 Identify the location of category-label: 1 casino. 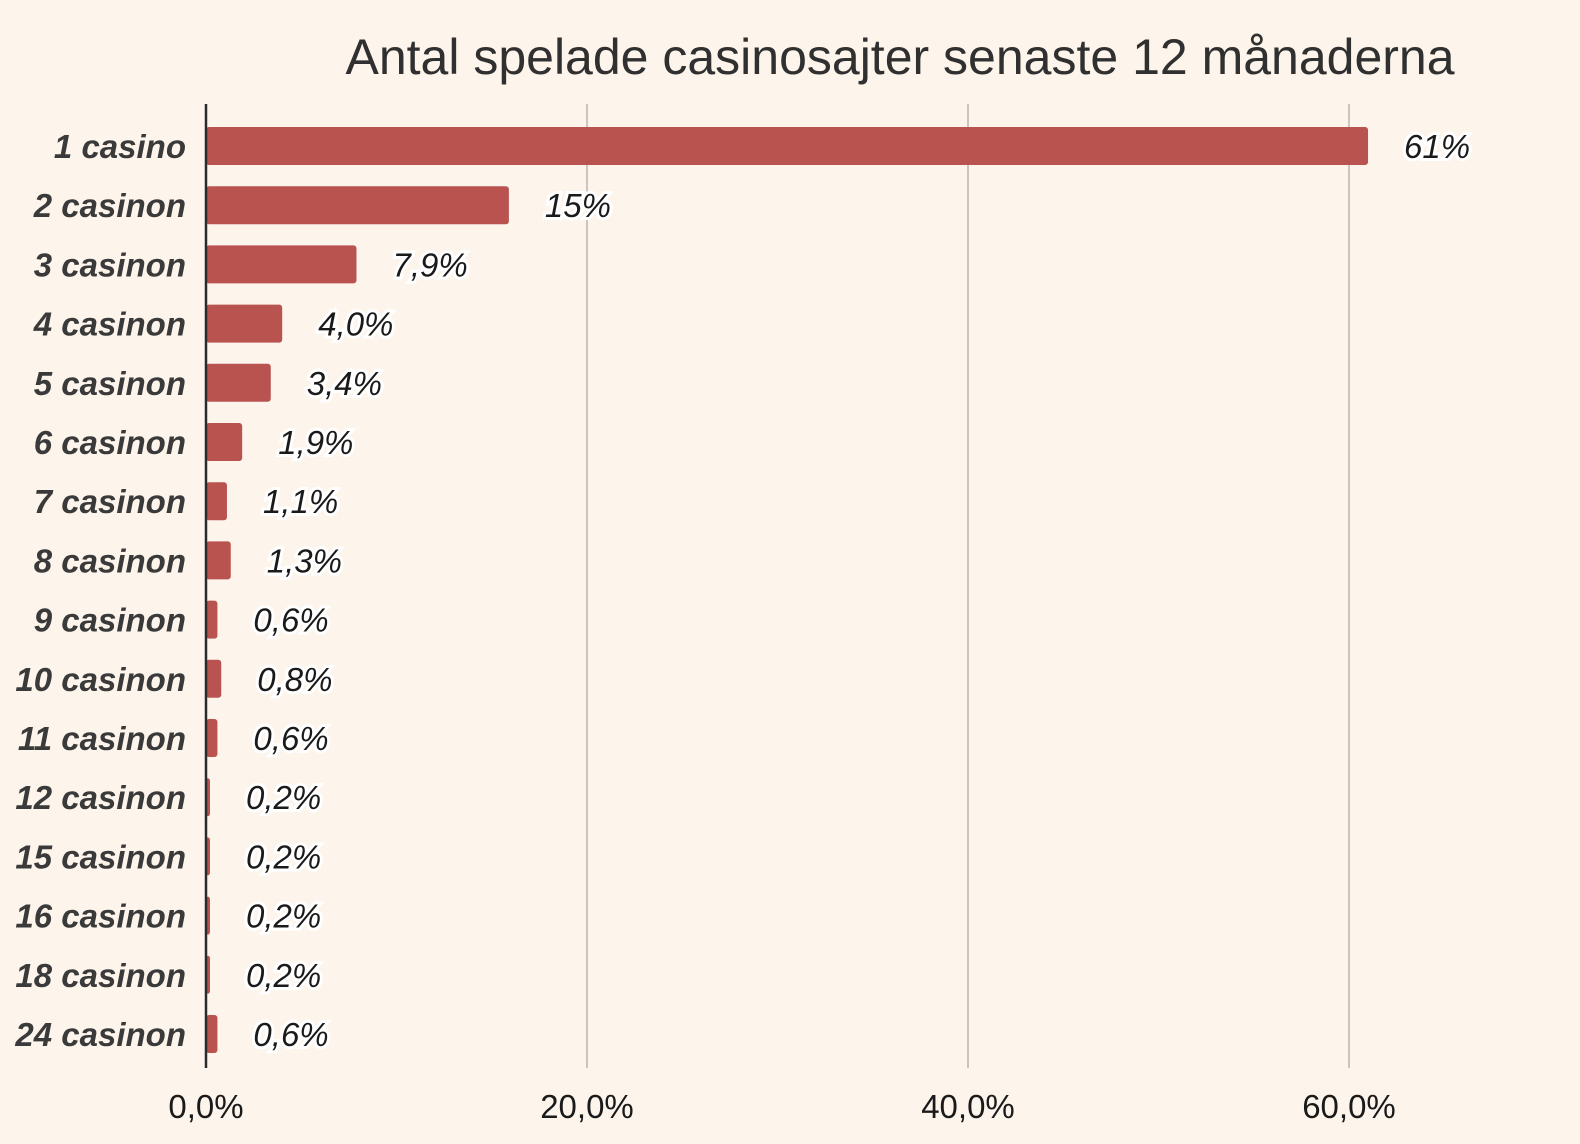
(120, 146).